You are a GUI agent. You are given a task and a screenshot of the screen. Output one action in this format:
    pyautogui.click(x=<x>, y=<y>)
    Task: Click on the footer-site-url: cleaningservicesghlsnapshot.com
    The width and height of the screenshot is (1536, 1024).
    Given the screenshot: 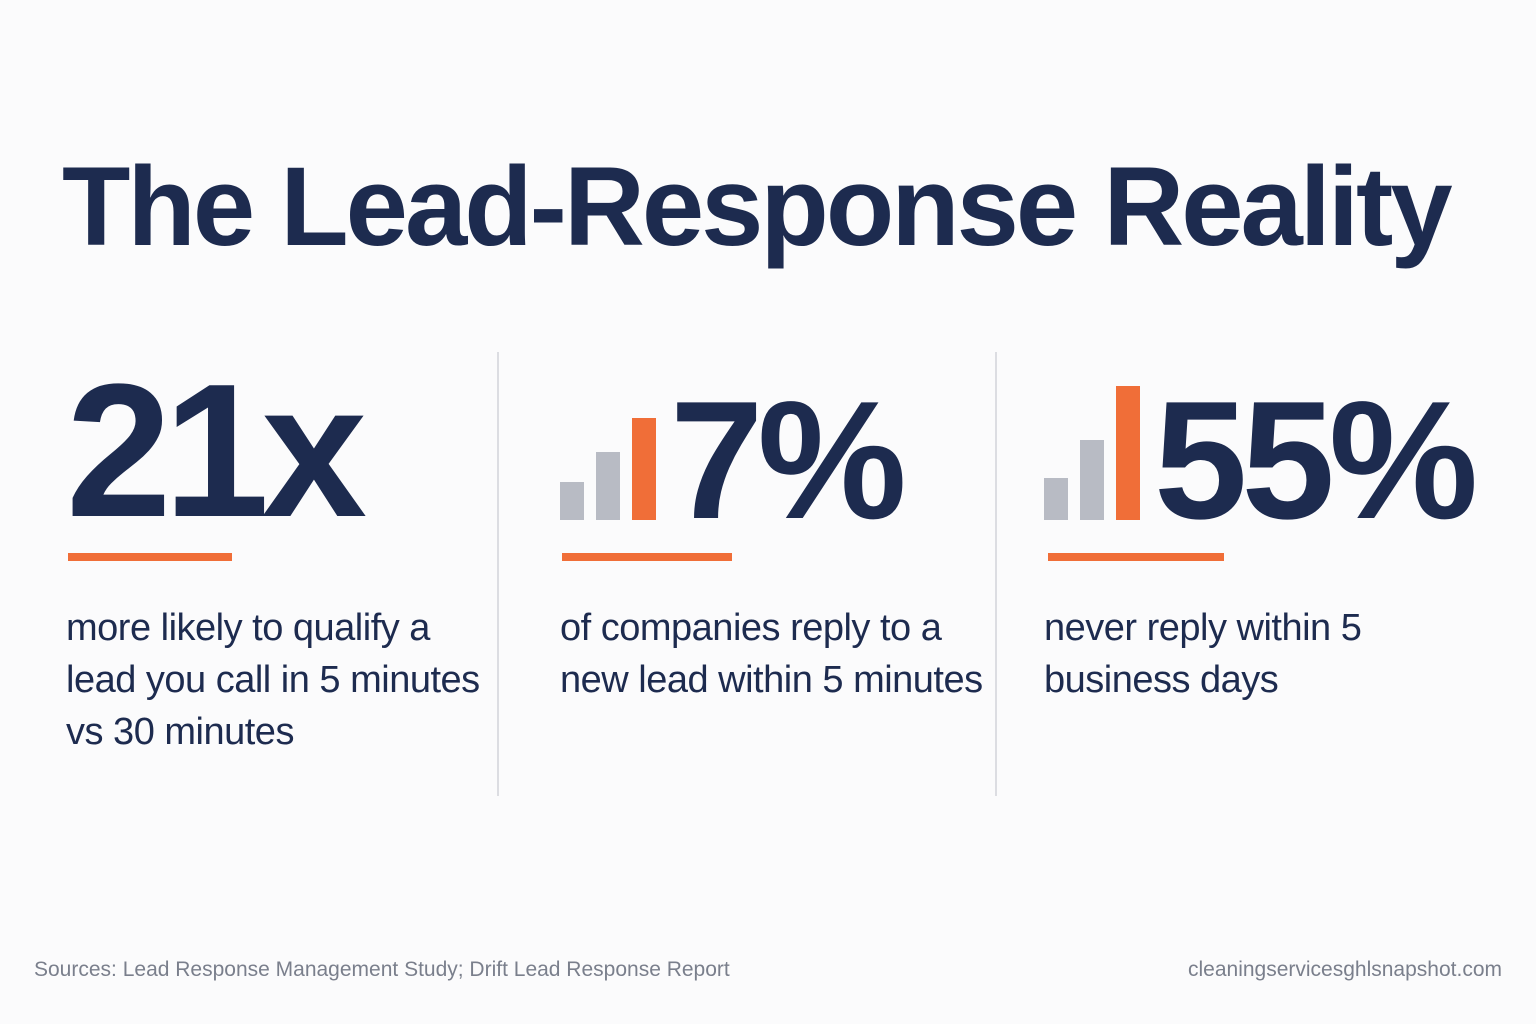 What is the action you would take?
    pyautogui.click(x=1344, y=969)
    